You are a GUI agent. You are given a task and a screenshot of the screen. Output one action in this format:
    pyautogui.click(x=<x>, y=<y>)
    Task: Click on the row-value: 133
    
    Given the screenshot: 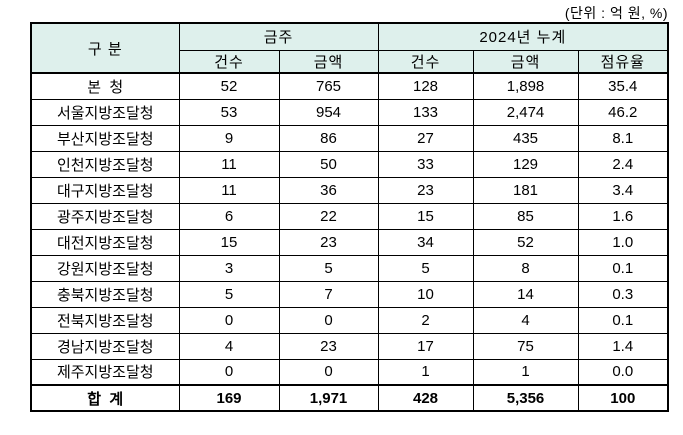 What is the action you would take?
    pyautogui.click(x=425, y=112)
    